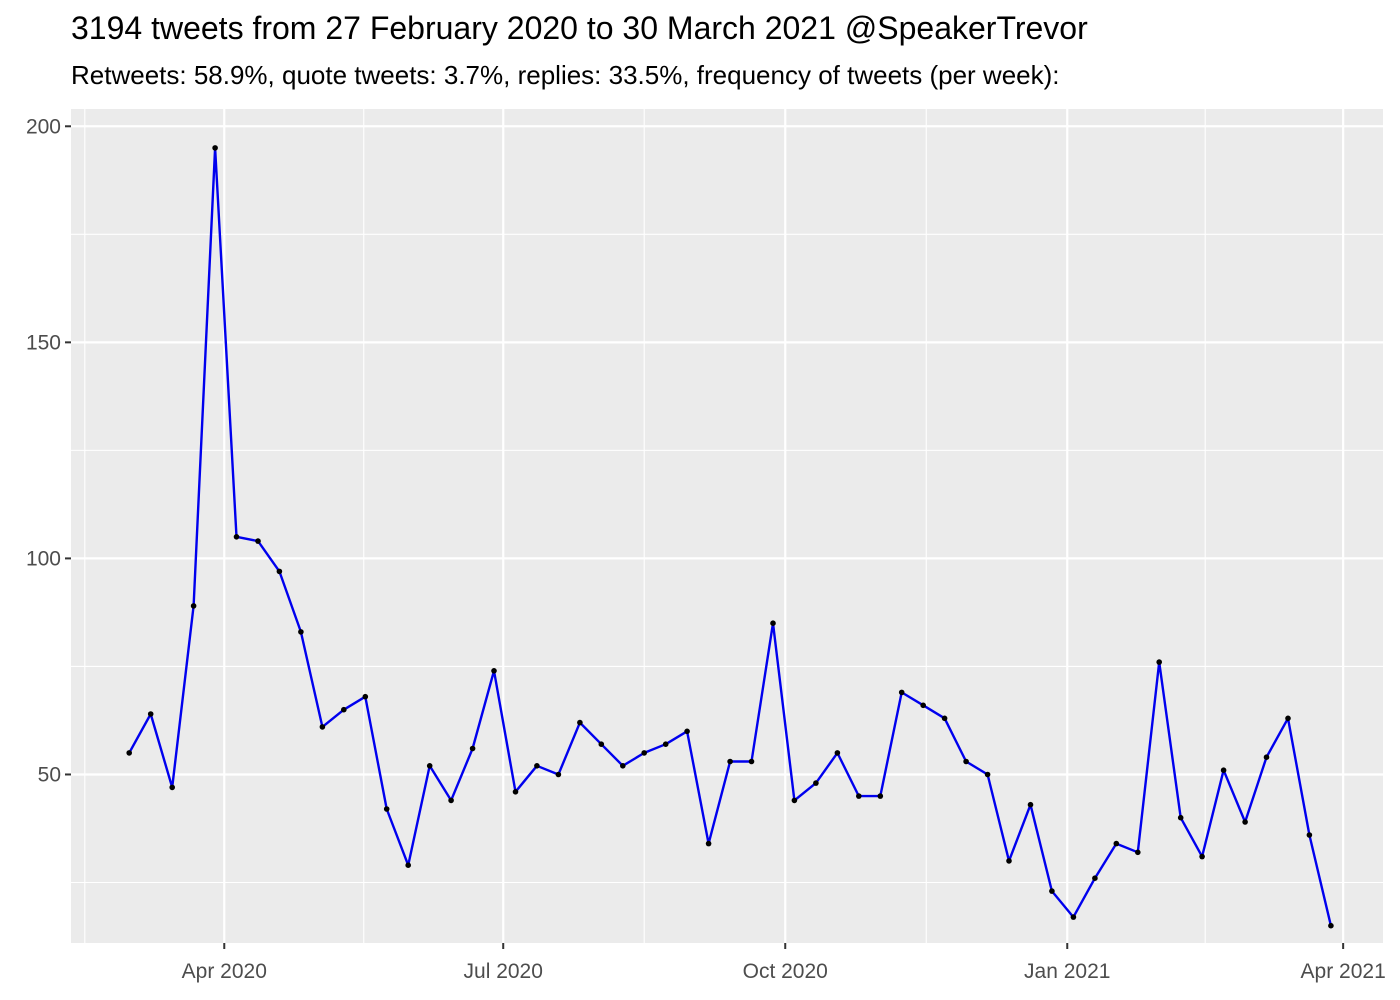  Describe the element at coordinates (1343, 971) in the screenshot. I see `x-tick-label: Apr 2021` at that location.